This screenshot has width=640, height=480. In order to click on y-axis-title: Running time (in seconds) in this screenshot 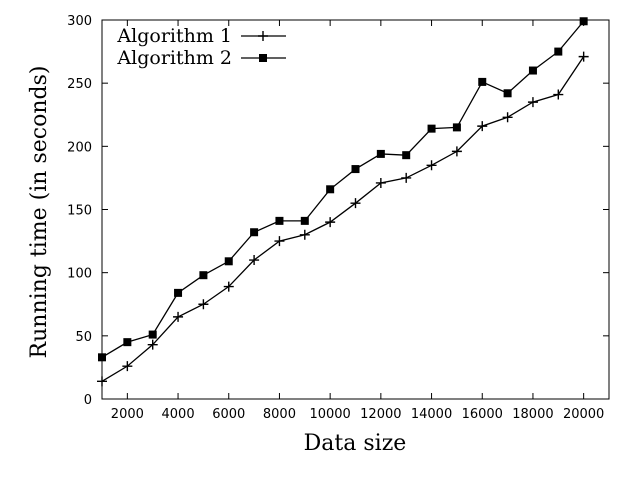, I will do `click(39, 212)`.